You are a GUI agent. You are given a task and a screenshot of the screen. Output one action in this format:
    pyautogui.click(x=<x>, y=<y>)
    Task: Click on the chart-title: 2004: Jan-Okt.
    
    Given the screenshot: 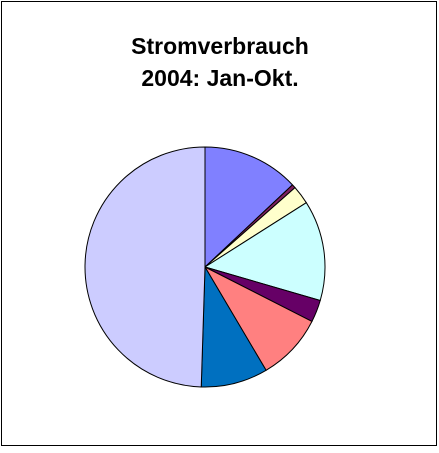 What is the action you would take?
    pyautogui.click(x=219, y=78)
    